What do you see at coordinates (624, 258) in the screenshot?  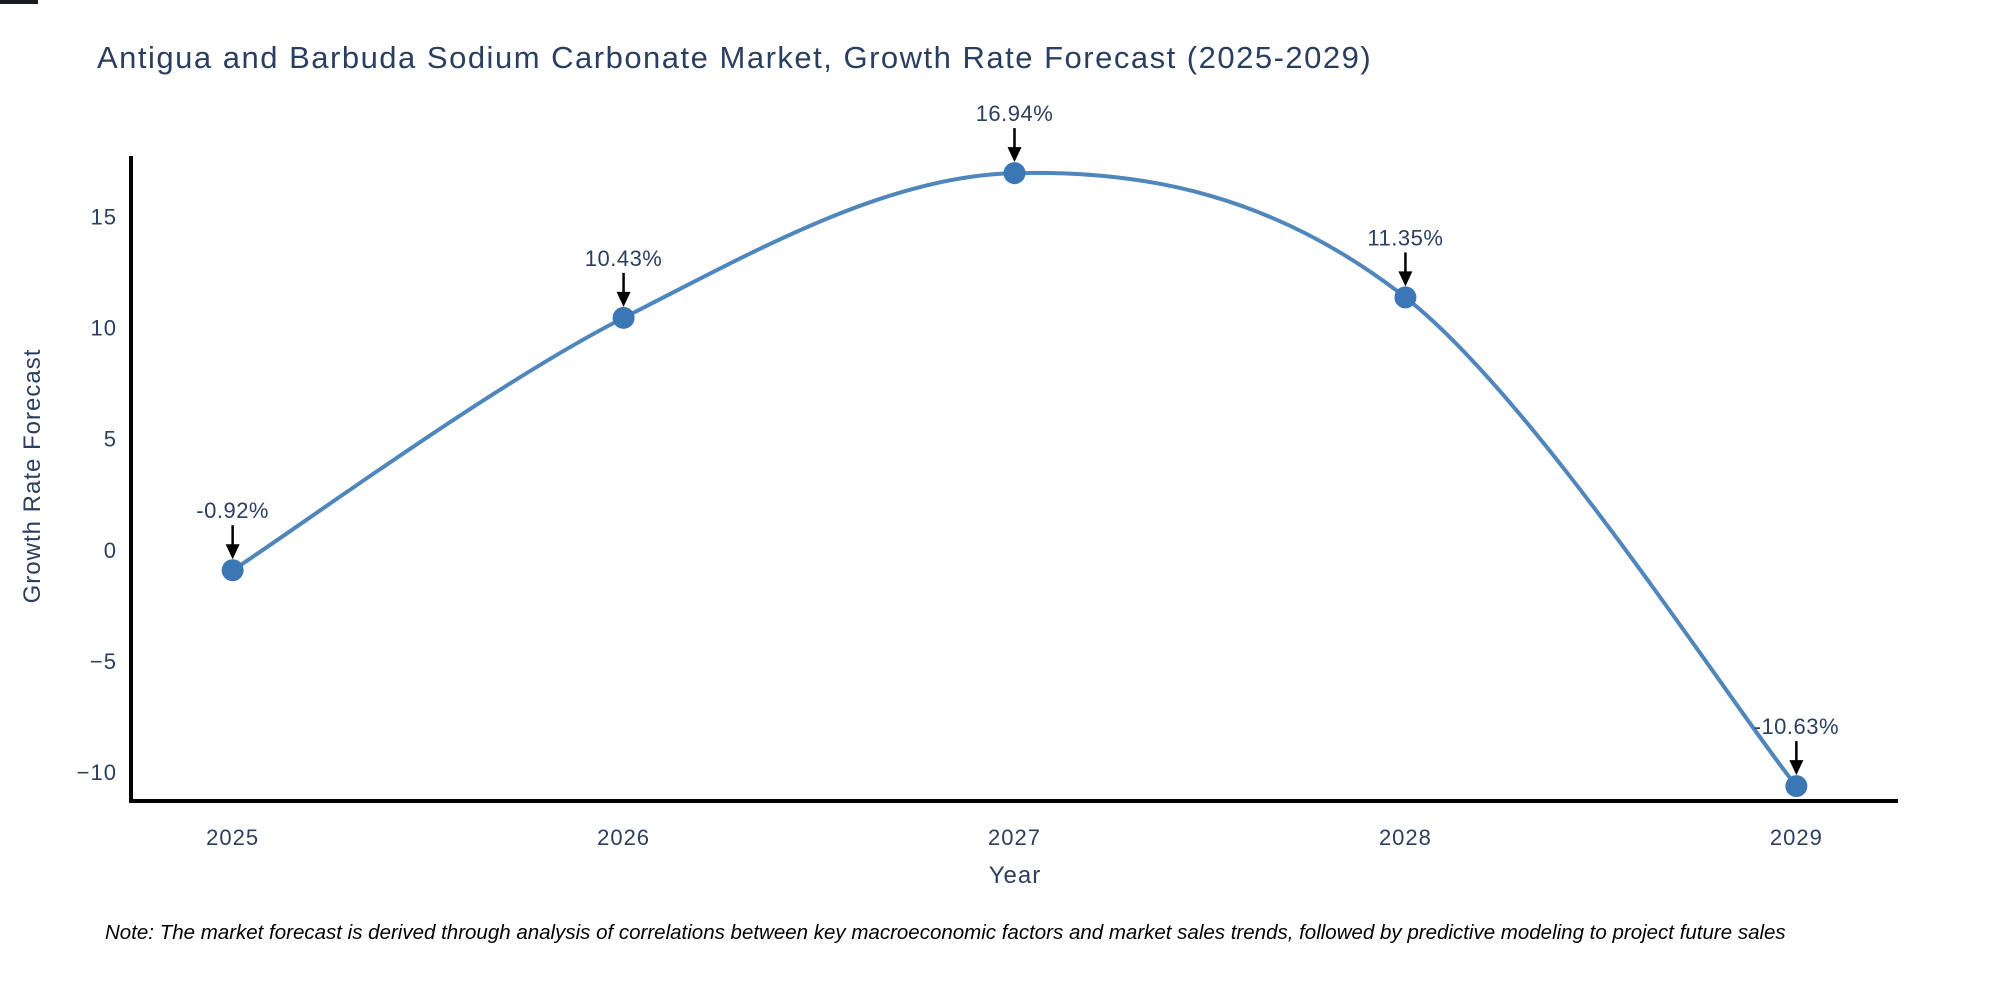 I see `annotation-label: 10.43%` at bounding box center [624, 258].